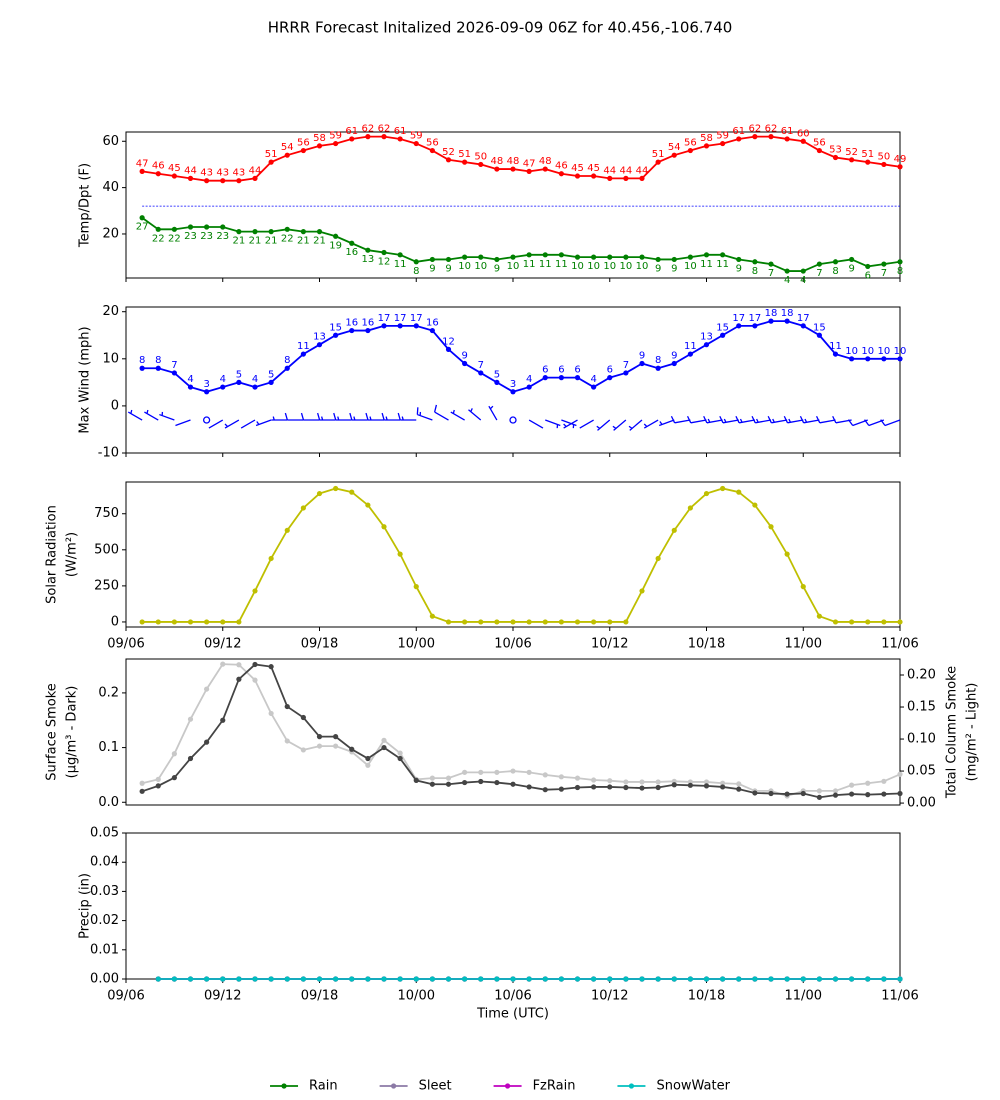 The image size is (1000, 1100). I want to click on y-tick-label: 0.04, so click(104, 862).